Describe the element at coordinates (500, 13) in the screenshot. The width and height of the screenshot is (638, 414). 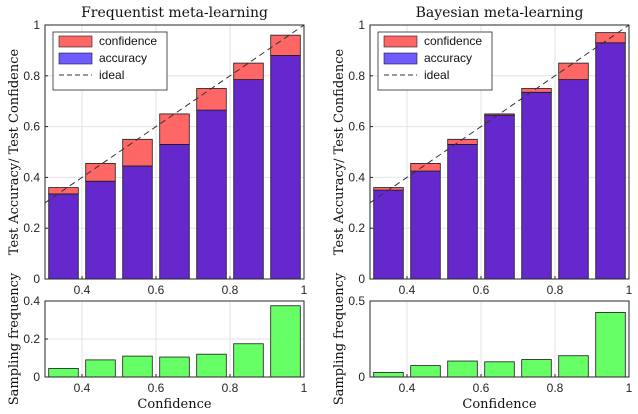
I see `chart-title: Bayesian meta-learning` at that location.